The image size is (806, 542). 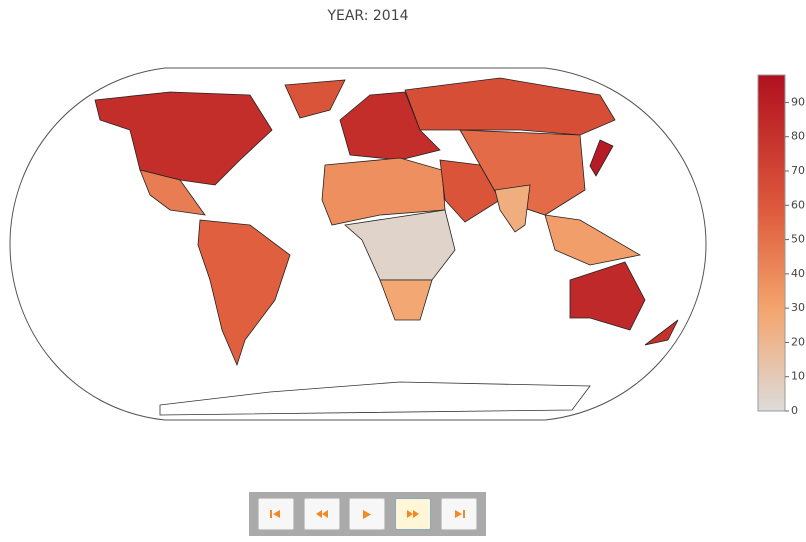 What do you see at coordinates (794, 410) in the screenshot?
I see `colorbar-tick-label: 0` at bounding box center [794, 410].